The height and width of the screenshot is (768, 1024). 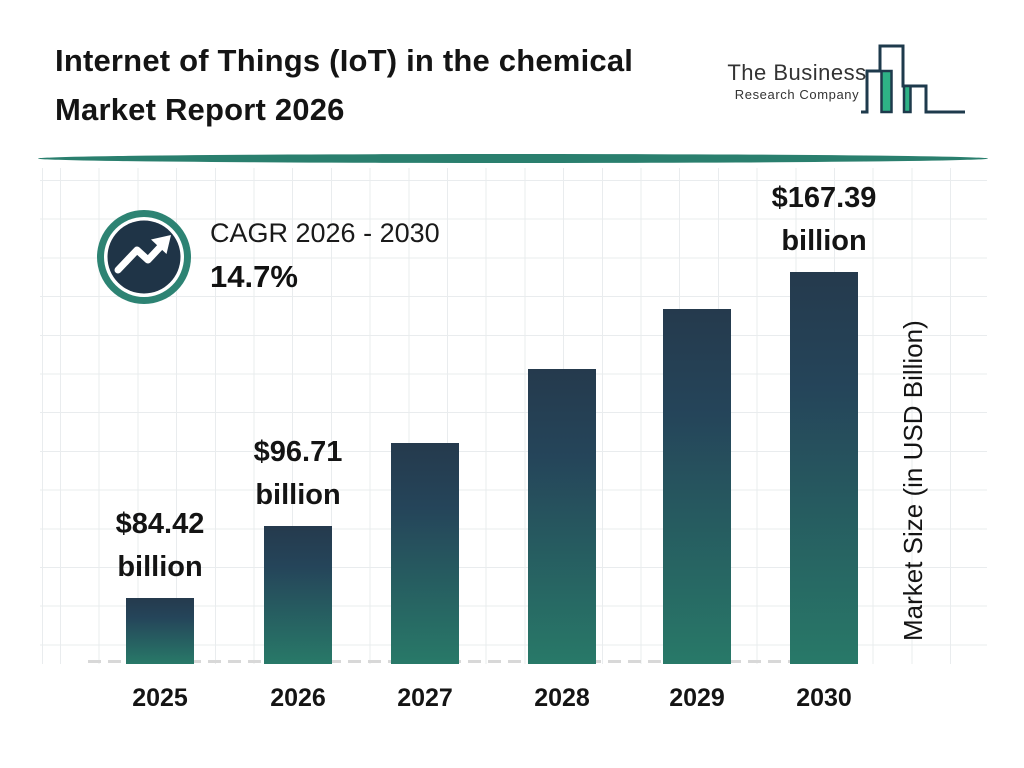 What do you see at coordinates (797, 94) in the screenshot?
I see `company-subname: Research Company` at bounding box center [797, 94].